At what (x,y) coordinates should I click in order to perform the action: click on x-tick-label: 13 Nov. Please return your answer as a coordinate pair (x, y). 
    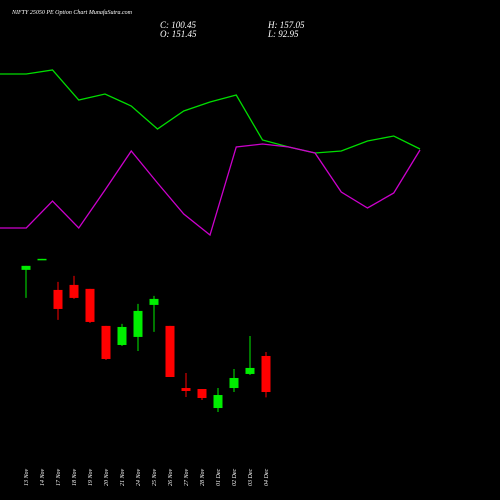
    Looking at the image, I should click on (27, 477).